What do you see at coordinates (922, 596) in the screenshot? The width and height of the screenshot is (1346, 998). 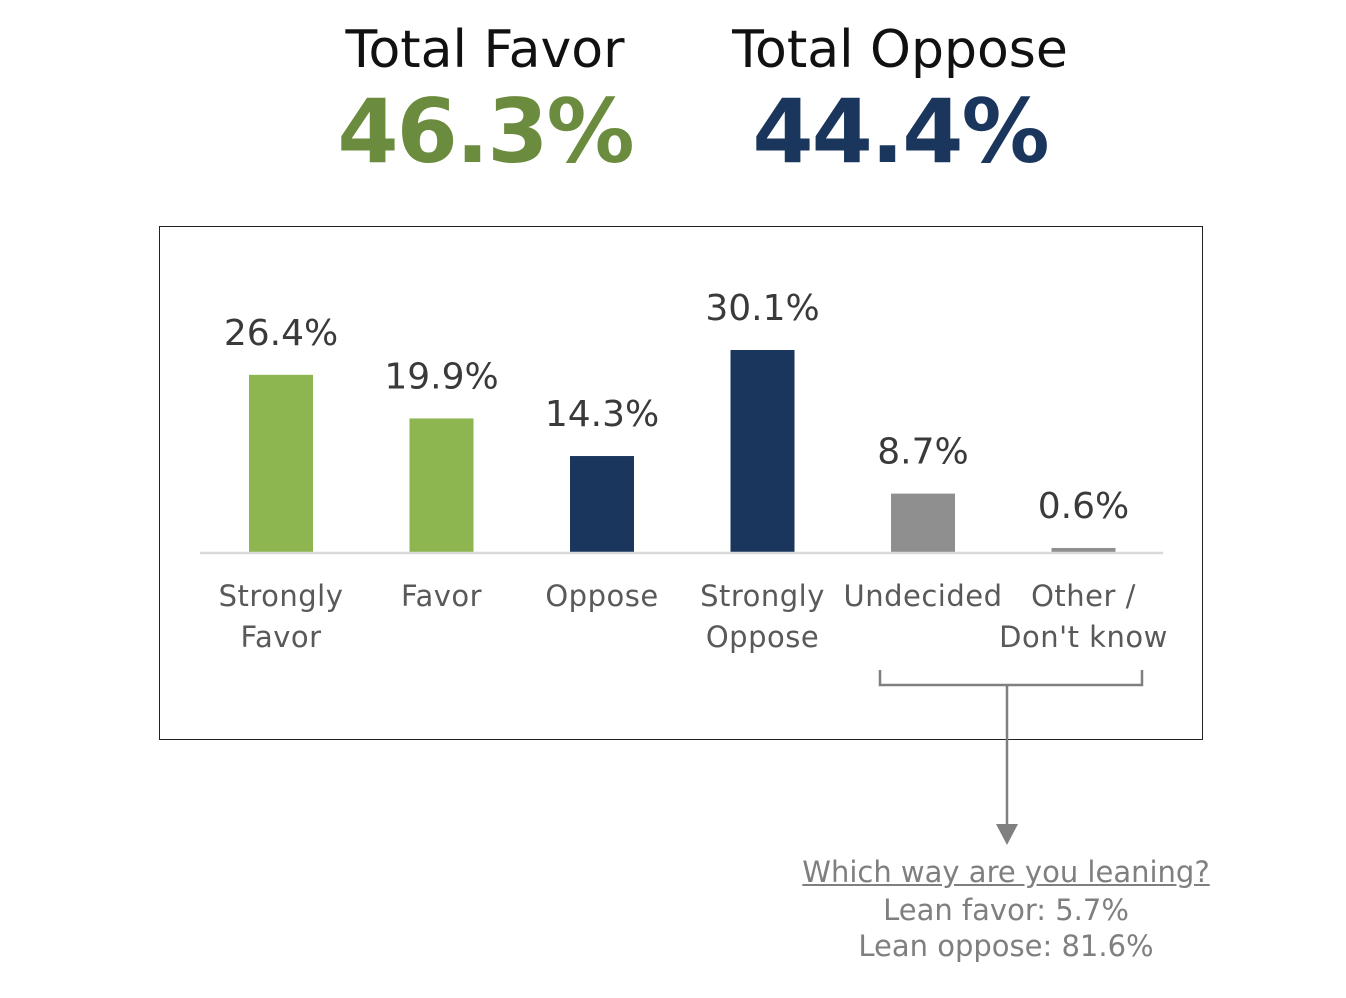 I see `category-label: Undecided` at bounding box center [922, 596].